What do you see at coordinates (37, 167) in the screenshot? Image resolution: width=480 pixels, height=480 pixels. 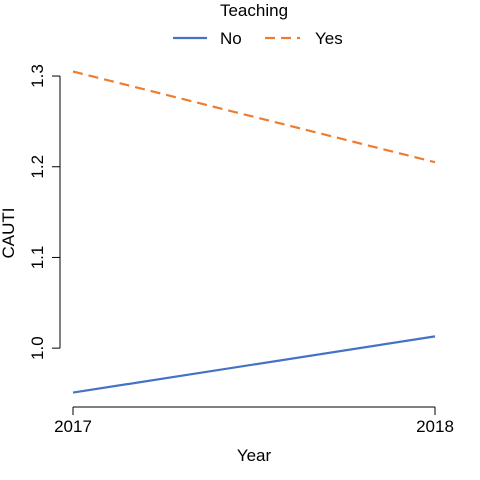 I see `y-tick-label: 1.2` at bounding box center [37, 167].